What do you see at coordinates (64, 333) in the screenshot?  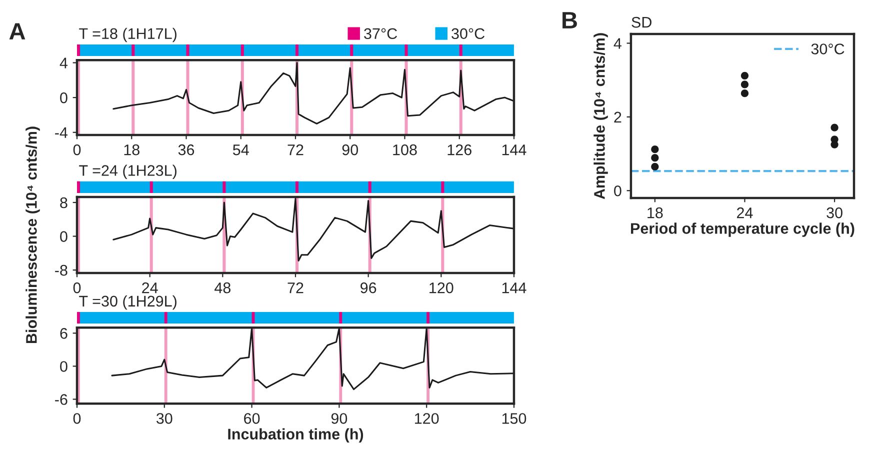 I see `y-tick-label: 6` at bounding box center [64, 333].